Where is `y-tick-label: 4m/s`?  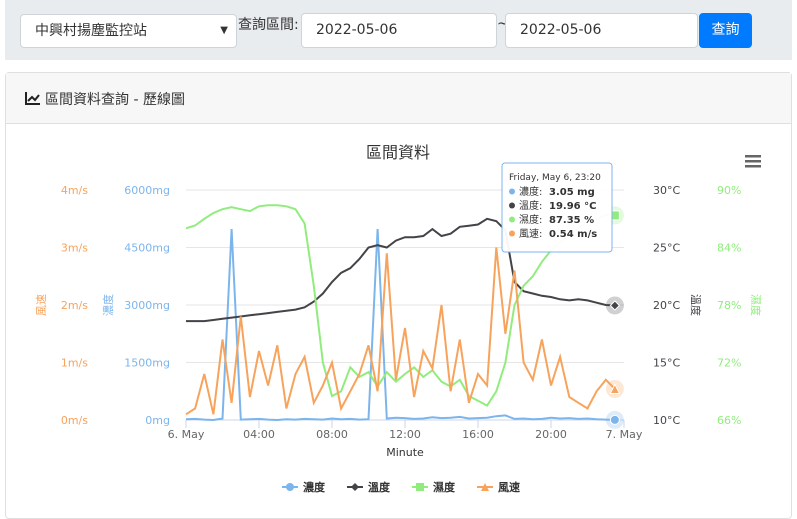
y-tick-label: 4m/s is located at coordinates (74, 190).